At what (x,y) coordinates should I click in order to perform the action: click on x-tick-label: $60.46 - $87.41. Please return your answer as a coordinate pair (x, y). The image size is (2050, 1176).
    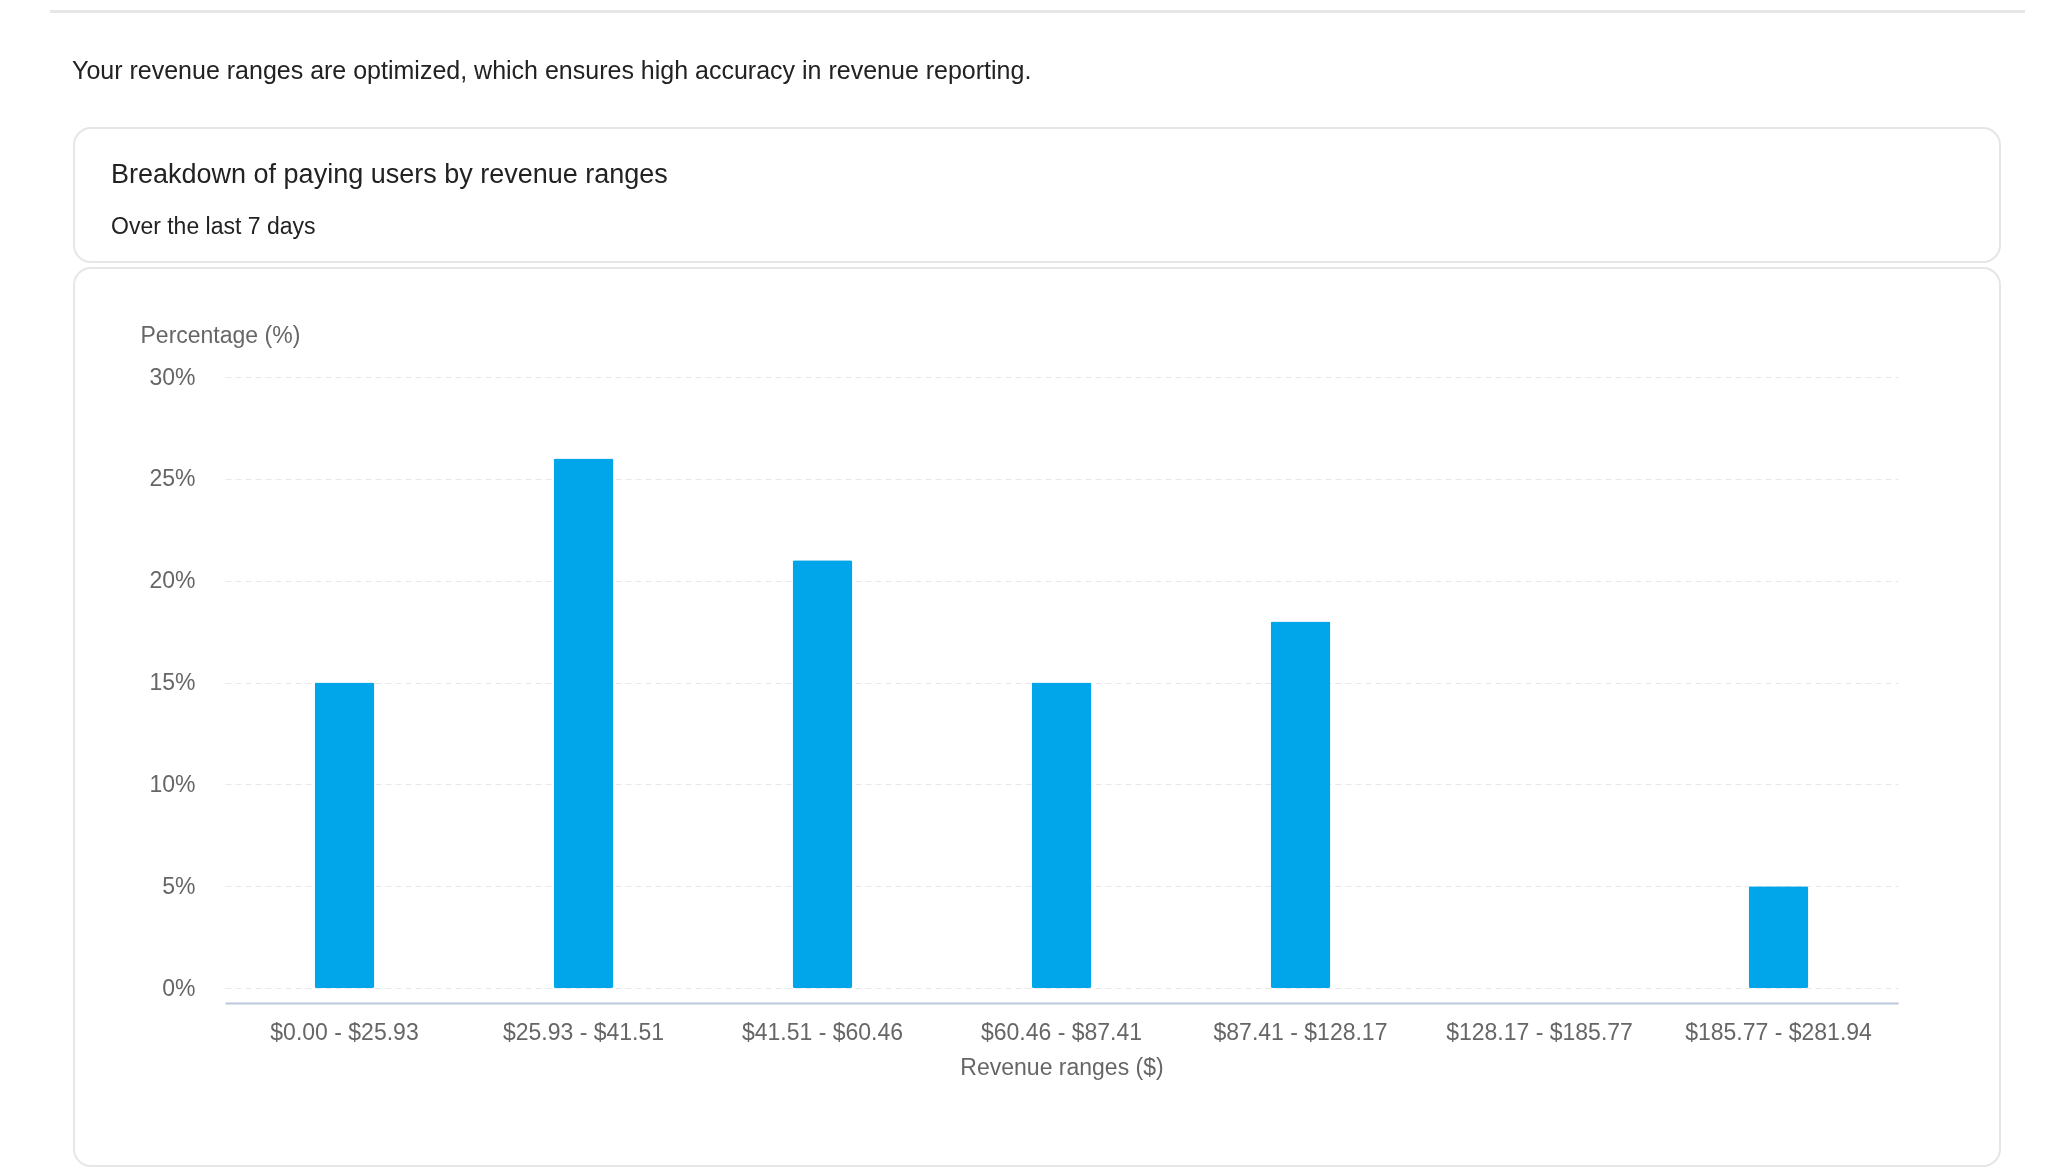
    Looking at the image, I should click on (1061, 1031).